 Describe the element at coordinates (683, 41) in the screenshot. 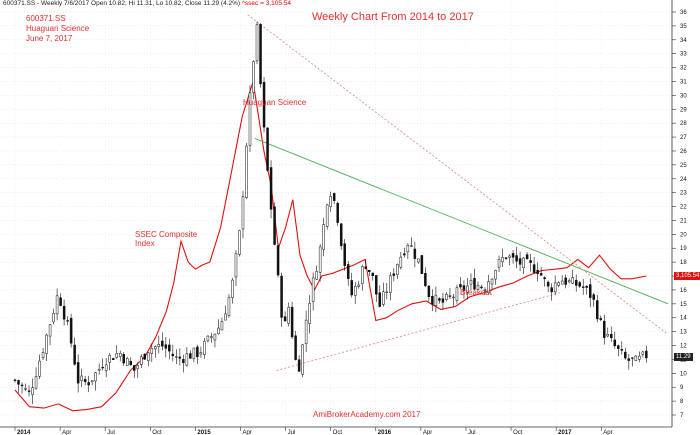

I see `y-tick-label: 34` at that location.